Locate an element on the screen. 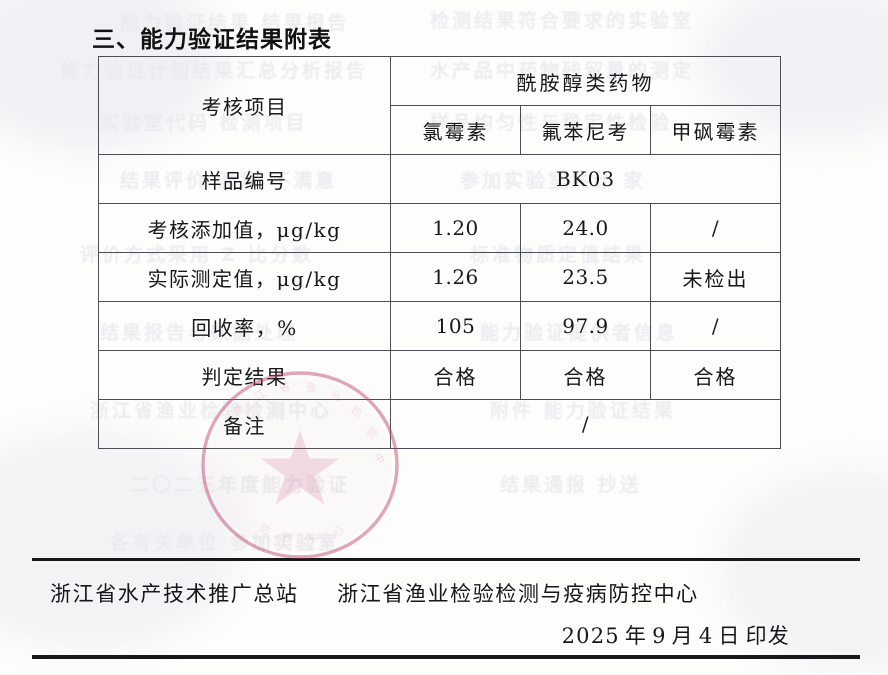 This screenshot has width=888, height=675. cell-spiked-1: 24.0 is located at coordinates (585, 228).